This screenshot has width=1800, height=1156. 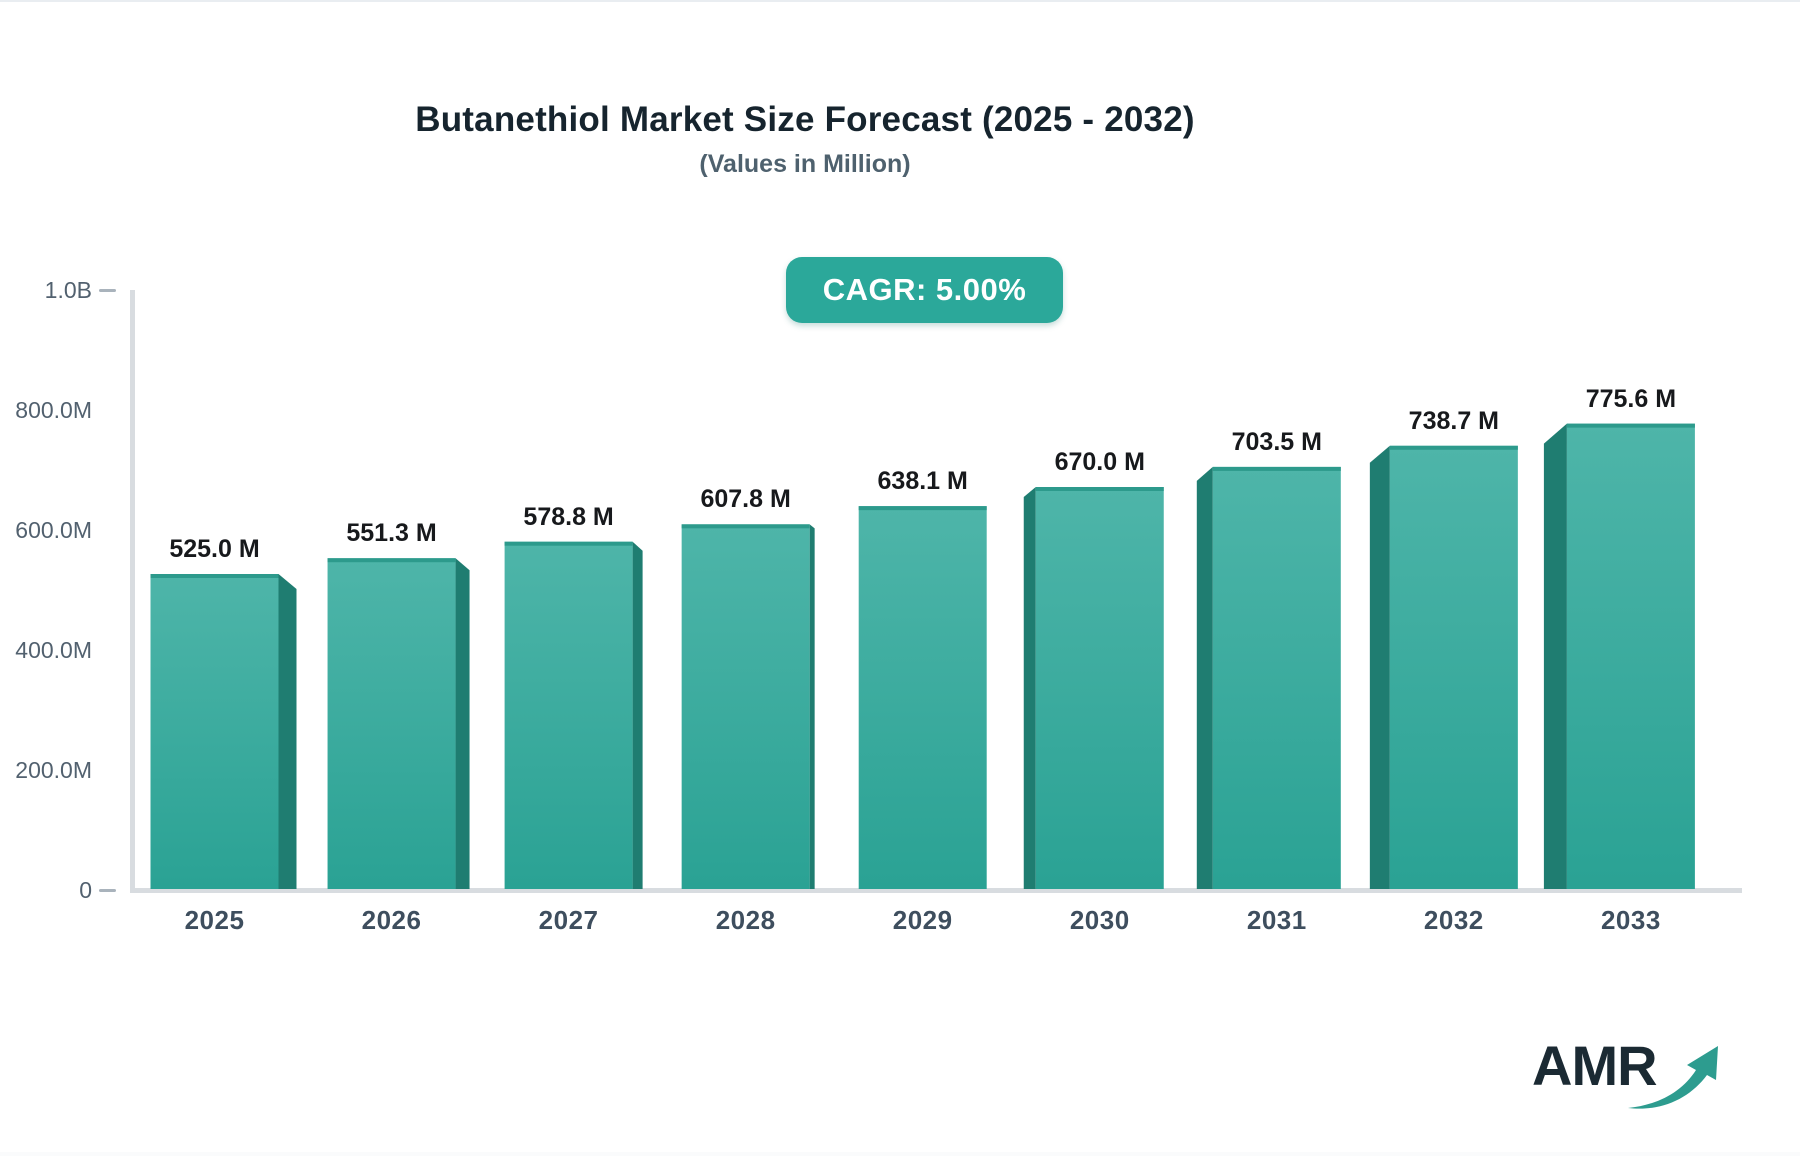 What do you see at coordinates (568, 920) in the screenshot?
I see `x-axis-label-2027: 2027` at bounding box center [568, 920].